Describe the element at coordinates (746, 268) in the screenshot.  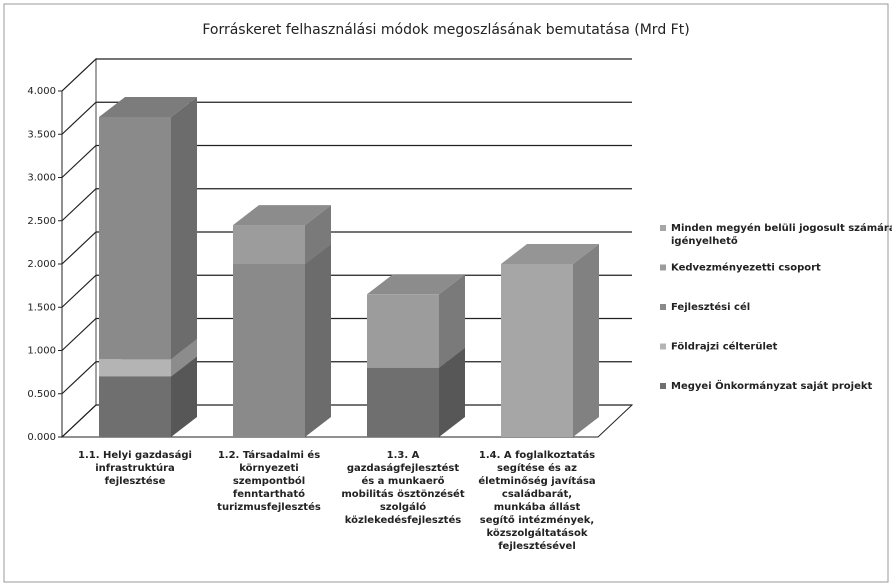
I see `legend-label: Kedvezményezetti csoport` at that location.